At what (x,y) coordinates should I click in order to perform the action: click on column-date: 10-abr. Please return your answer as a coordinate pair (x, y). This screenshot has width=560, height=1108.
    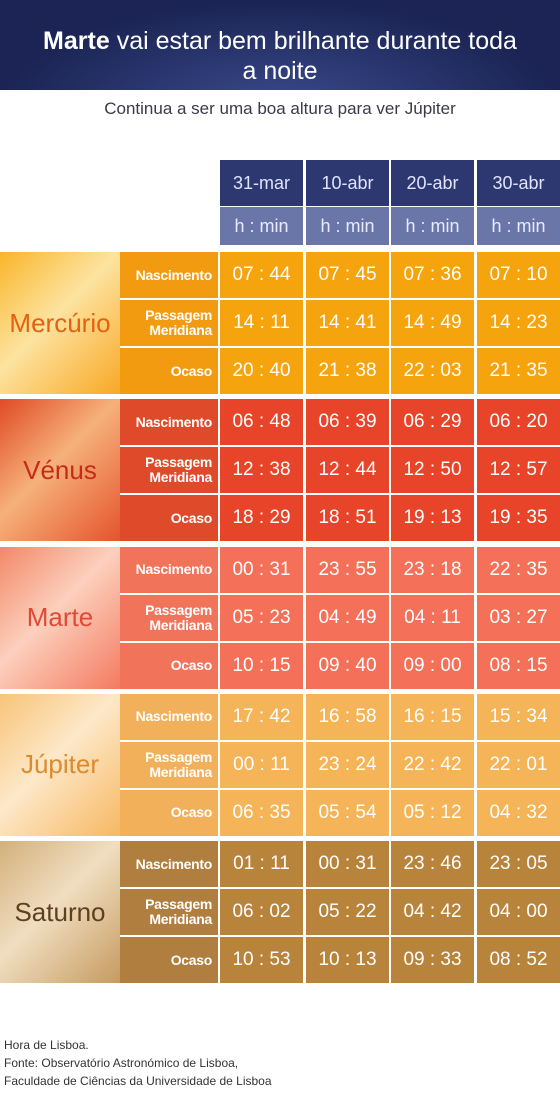
    Looking at the image, I should click on (347, 183).